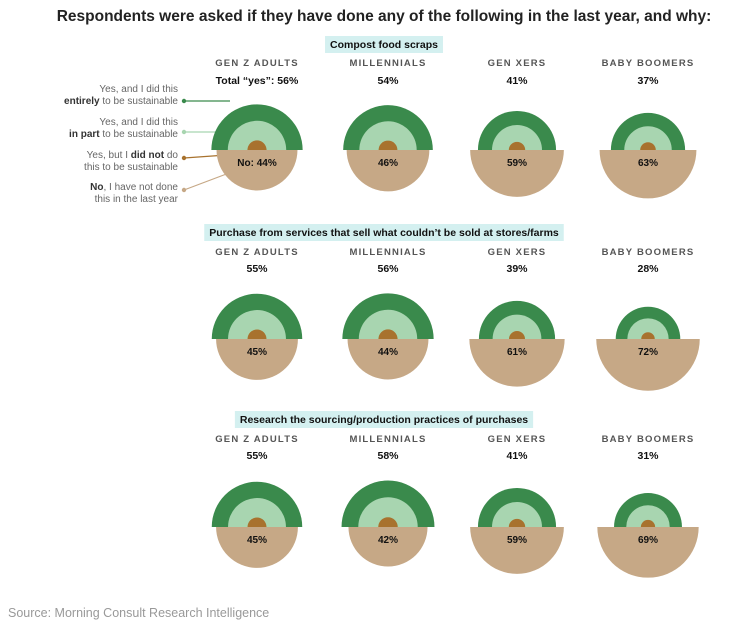  What do you see at coordinates (257, 81) in the screenshot?
I see `yes-value-label: Total “yes”: 56%` at bounding box center [257, 81].